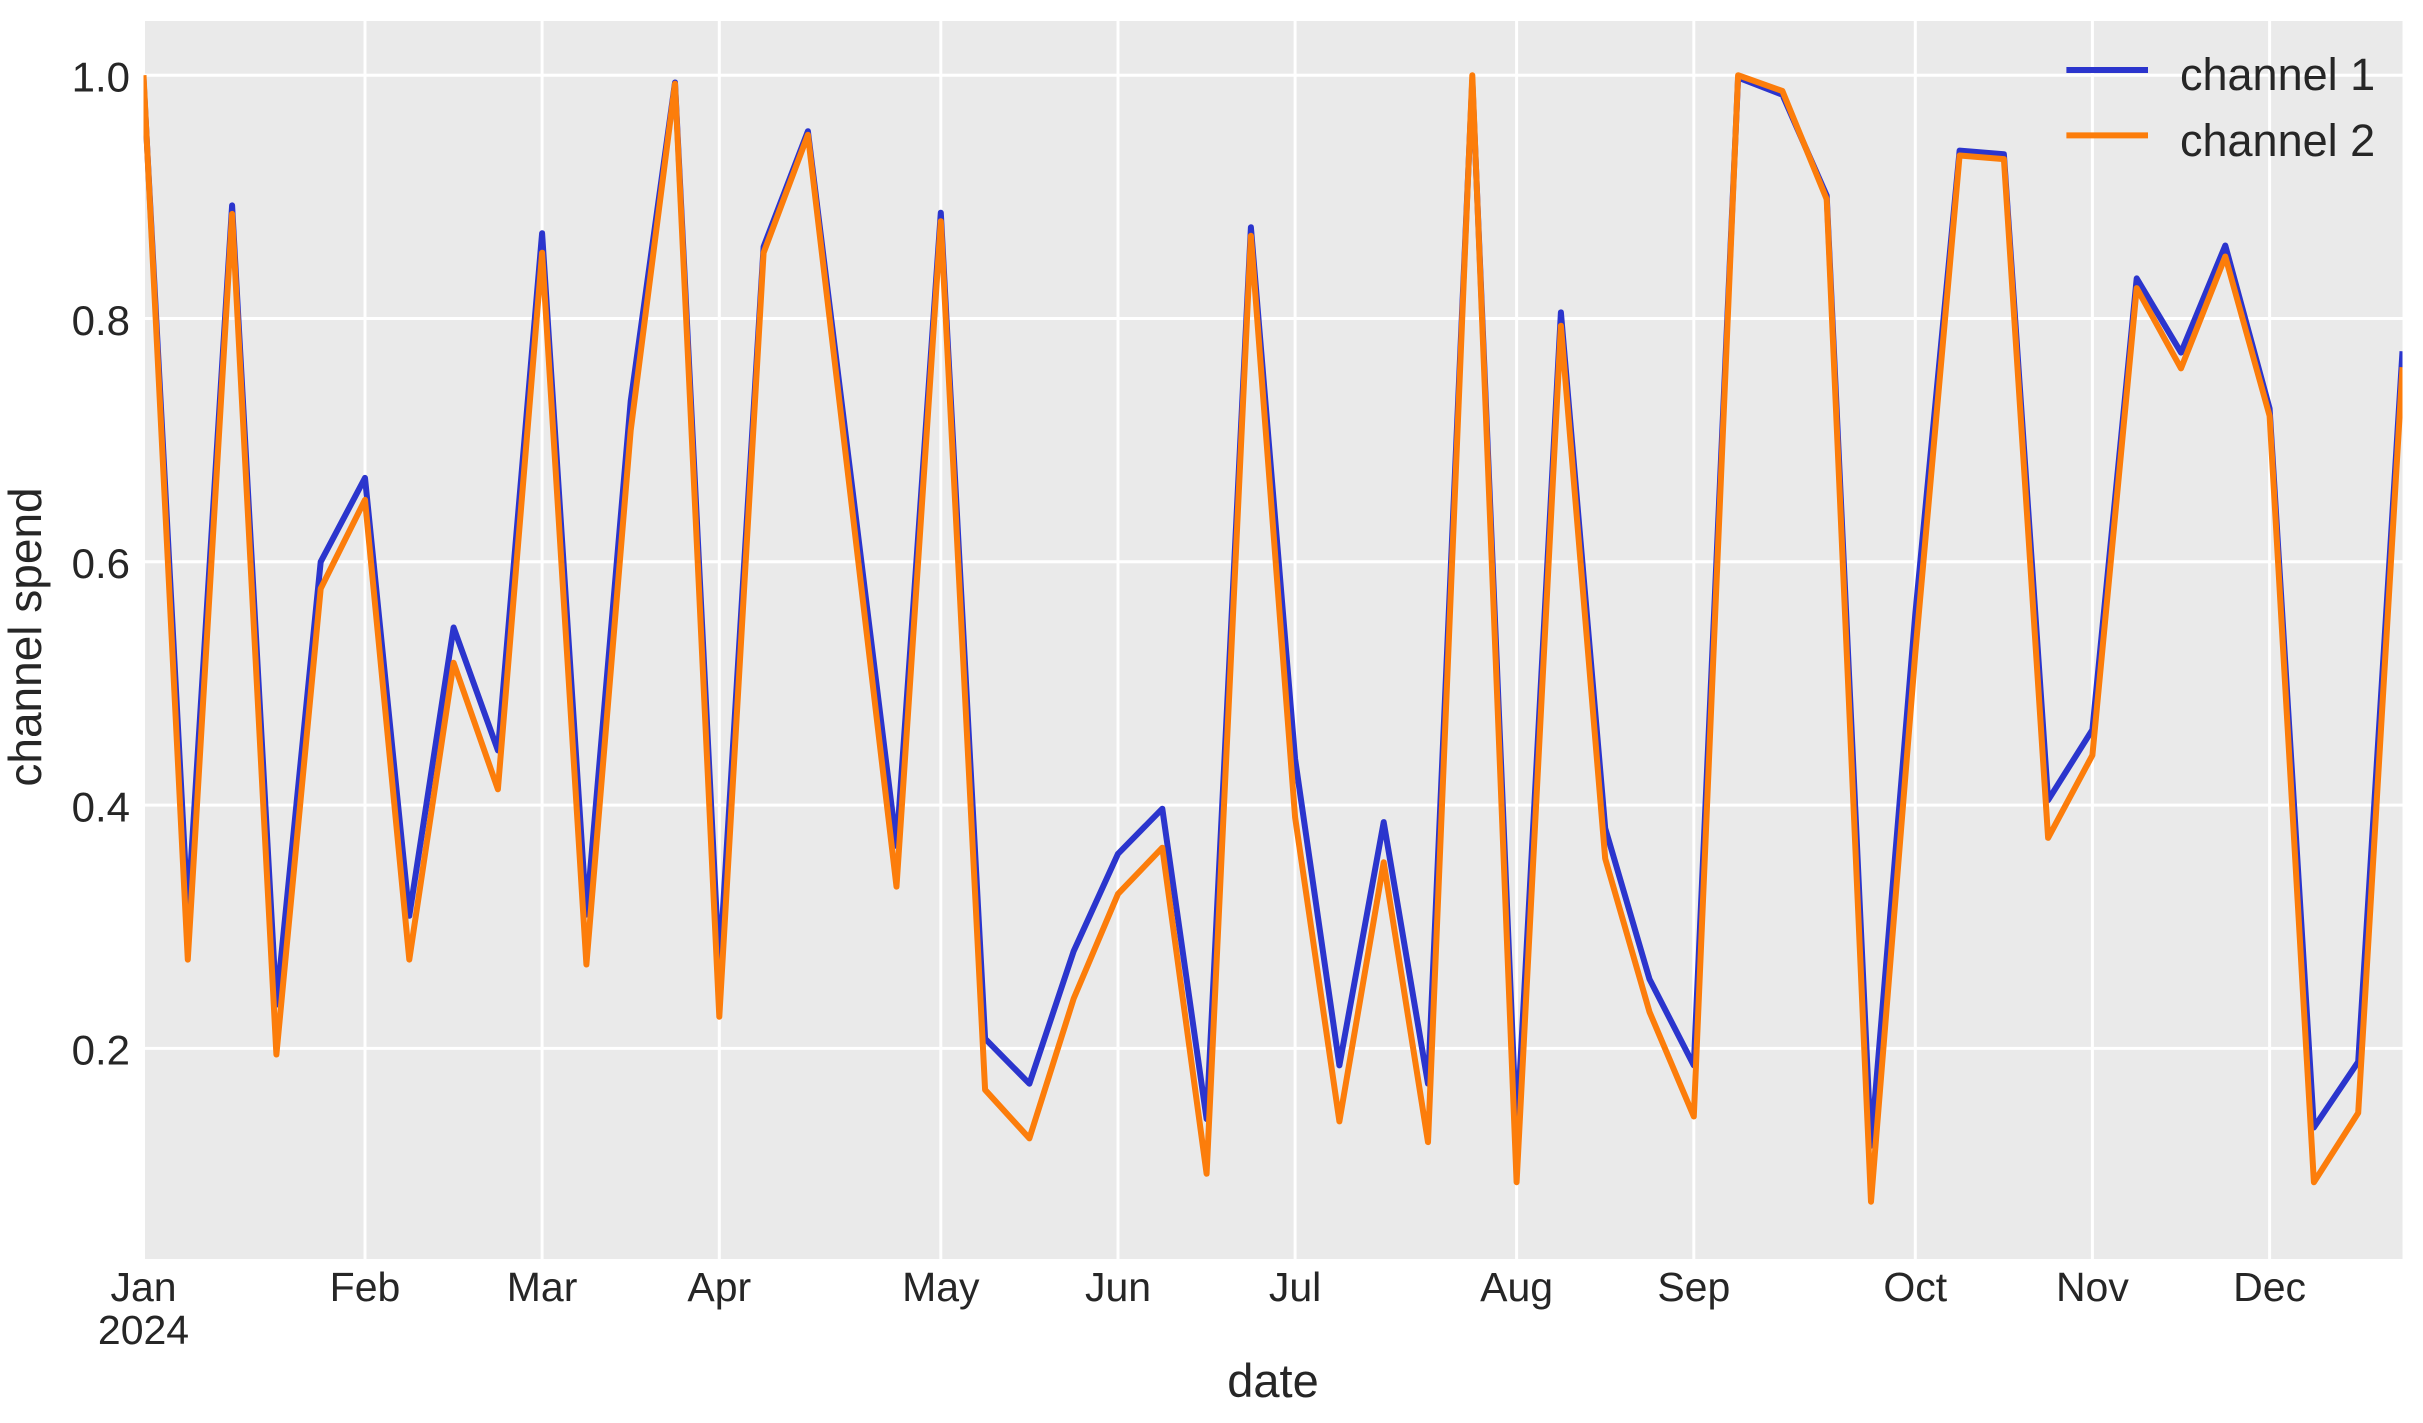  Describe the element at coordinates (101, 320) in the screenshot. I see `svg-text: 0.8` at that location.